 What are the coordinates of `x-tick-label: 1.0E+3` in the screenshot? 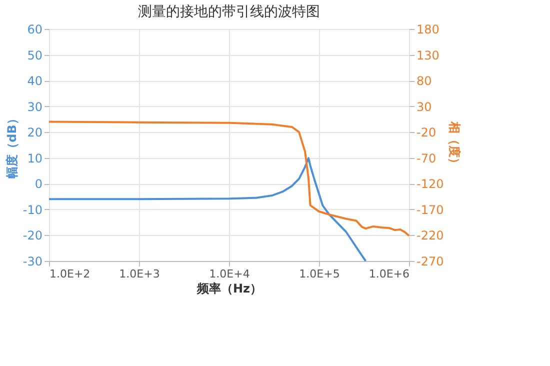 It's located at (139, 274).